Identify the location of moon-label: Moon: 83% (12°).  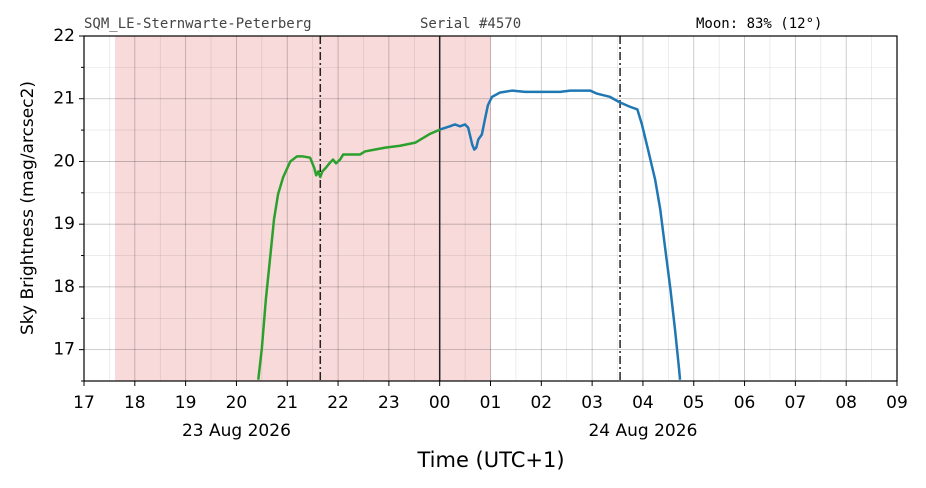
(759, 24).